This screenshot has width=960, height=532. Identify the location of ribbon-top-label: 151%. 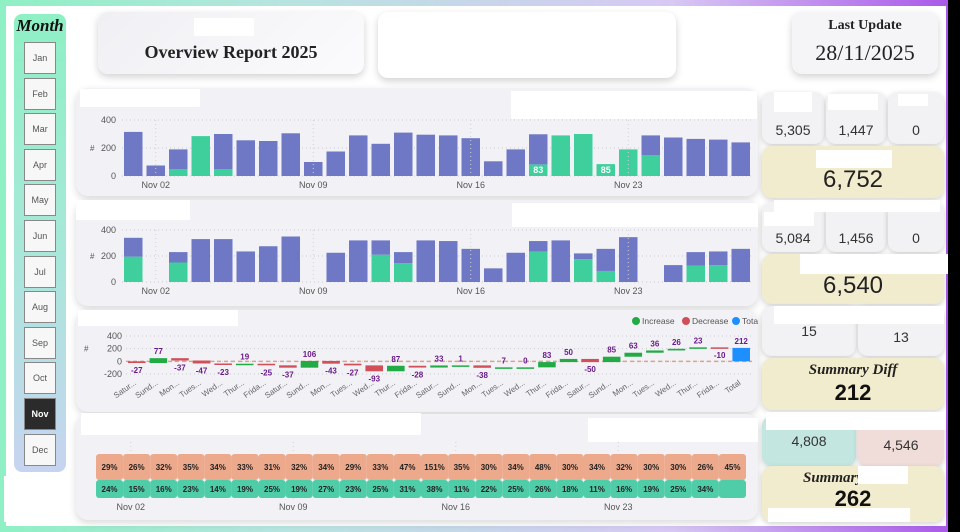
(434, 467).